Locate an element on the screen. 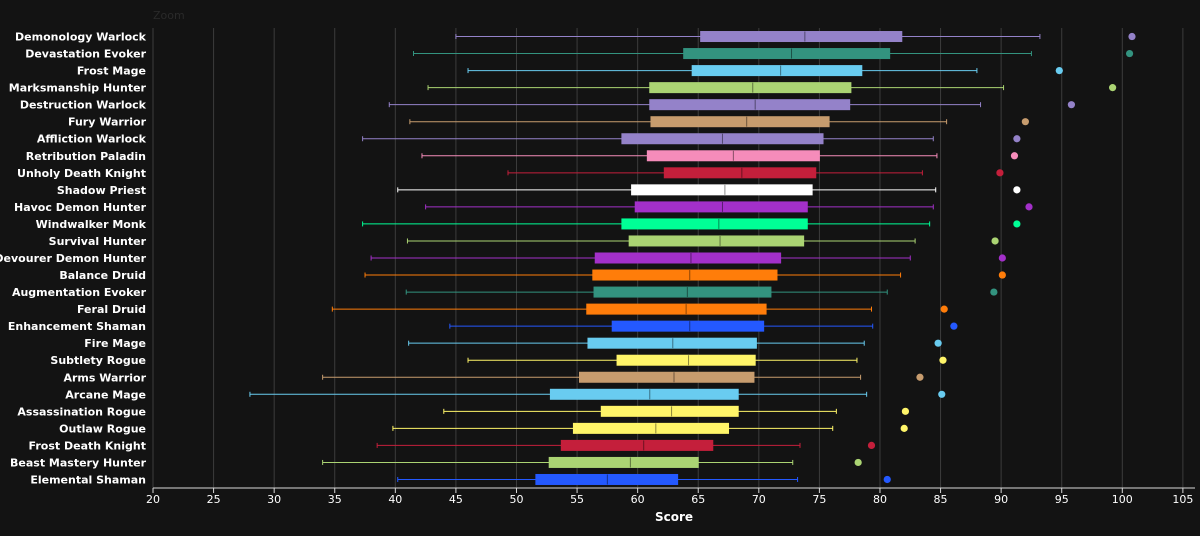  box-frost-mage is located at coordinates (765, 71).